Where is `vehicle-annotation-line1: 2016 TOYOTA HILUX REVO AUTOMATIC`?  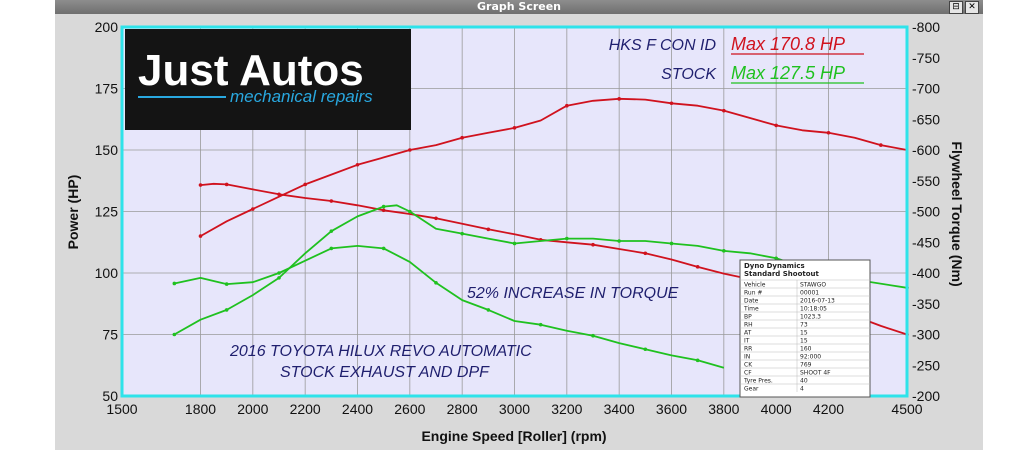
vehicle-annotation-line1: 2016 TOYOTA HILUX REVO AUTOMATIC is located at coordinates (380, 351).